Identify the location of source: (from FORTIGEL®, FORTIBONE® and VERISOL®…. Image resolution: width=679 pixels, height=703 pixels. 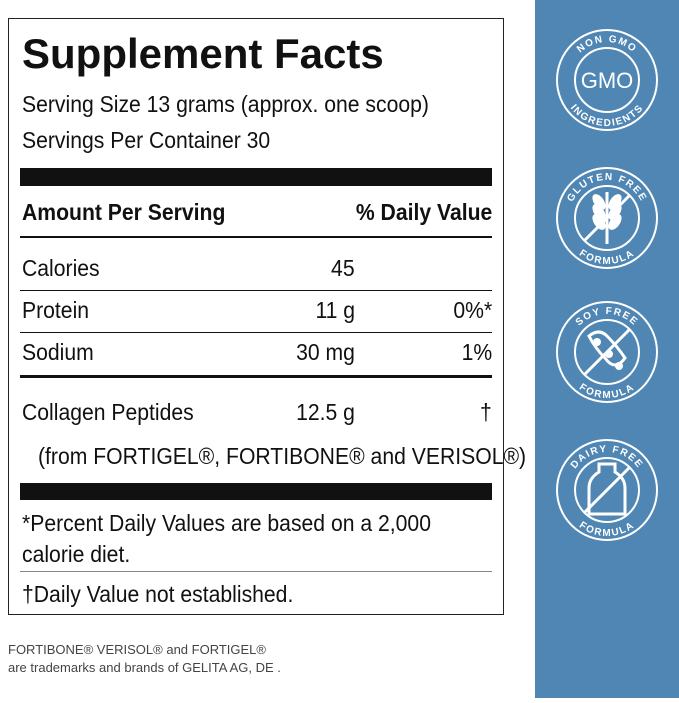
(282, 456).